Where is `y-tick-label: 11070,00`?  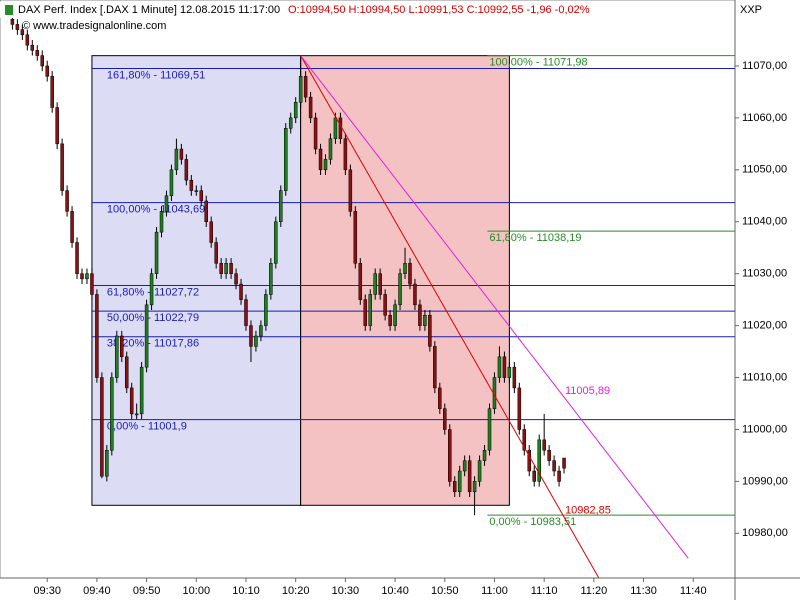 y-tick-label: 11070,00 is located at coordinates (764, 66).